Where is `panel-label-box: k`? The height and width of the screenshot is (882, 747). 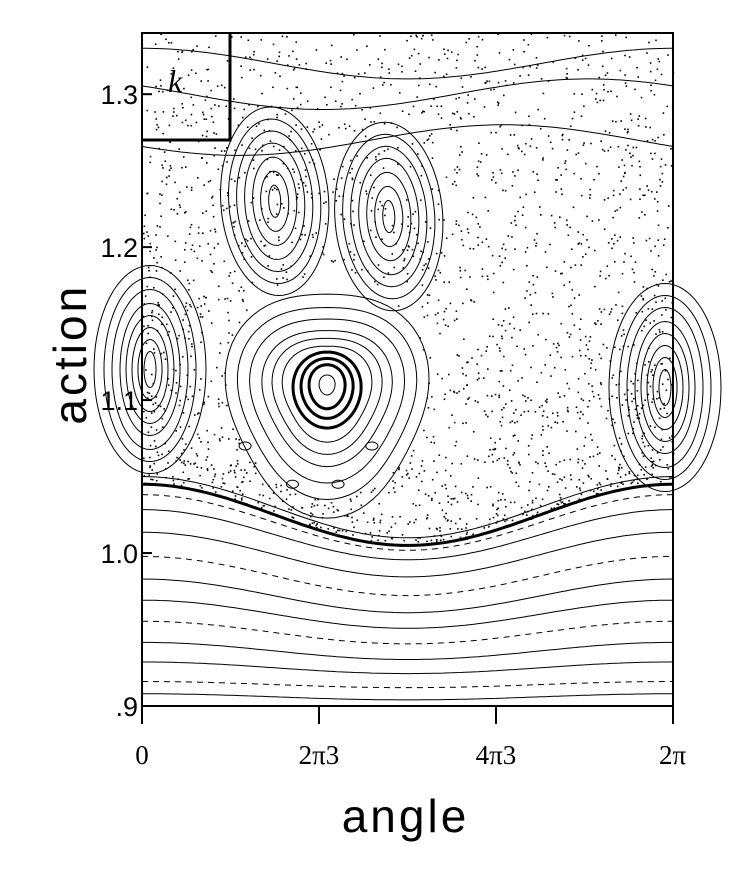
panel-label-box: k is located at coordinates (187, 87).